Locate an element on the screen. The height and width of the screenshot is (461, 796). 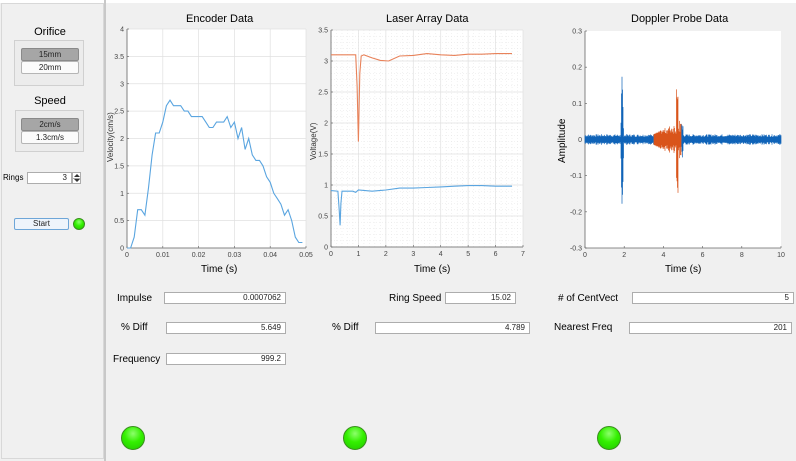
orifice-20mm-button: 20mm is located at coordinates (50, 67).